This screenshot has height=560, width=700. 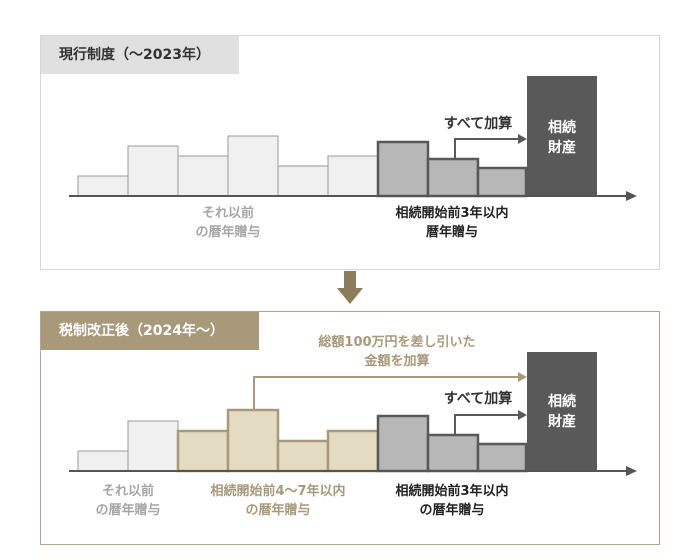 What do you see at coordinates (350, 287) in the screenshot?
I see `transition-down-arrow` at bounding box center [350, 287].